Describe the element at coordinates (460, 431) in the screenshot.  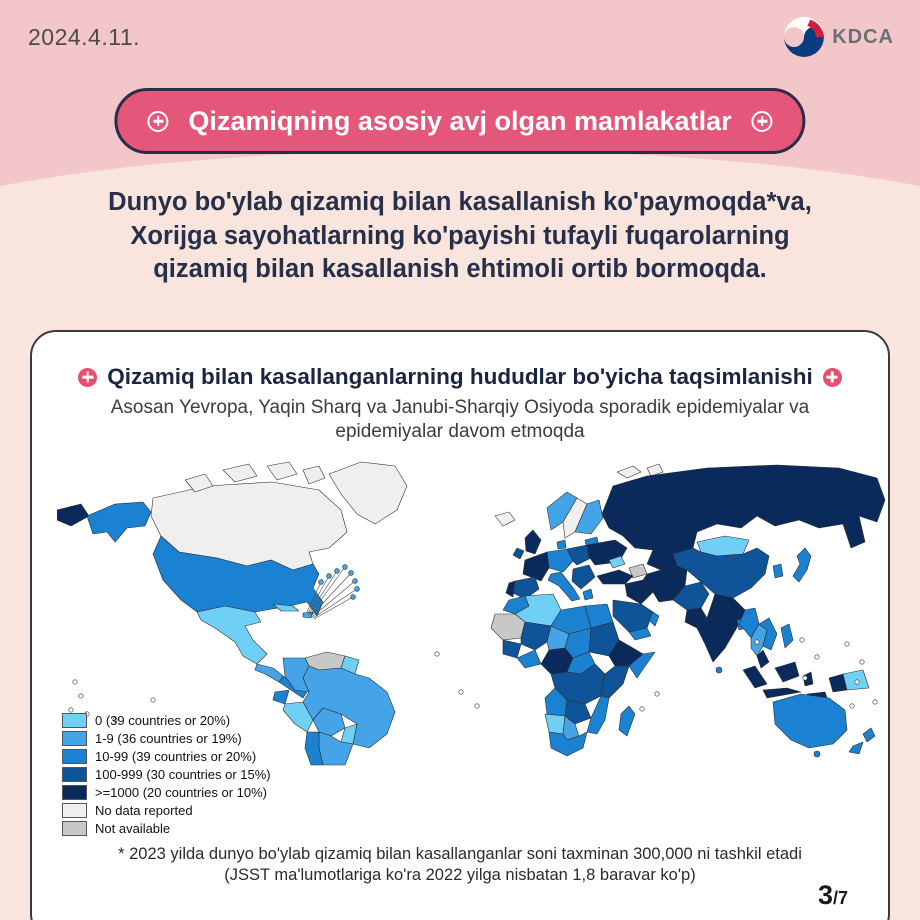
I see `card-subtitle-line-2: epidemiyalar davom etmoqda` at that location.